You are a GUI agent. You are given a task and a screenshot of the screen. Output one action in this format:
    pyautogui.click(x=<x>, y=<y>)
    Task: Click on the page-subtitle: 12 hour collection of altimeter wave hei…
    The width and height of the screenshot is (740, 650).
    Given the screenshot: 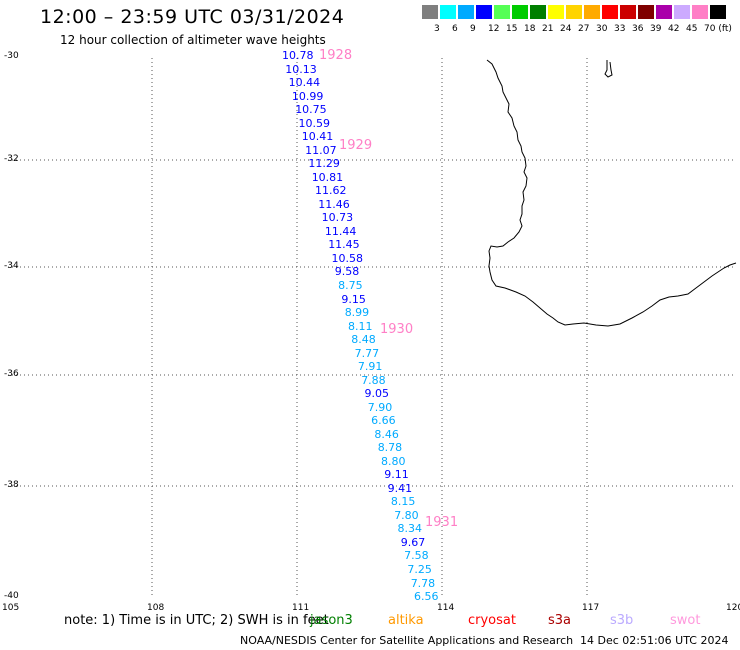 What is the action you would take?
    pyautogui.click(x=193, y=40)
    